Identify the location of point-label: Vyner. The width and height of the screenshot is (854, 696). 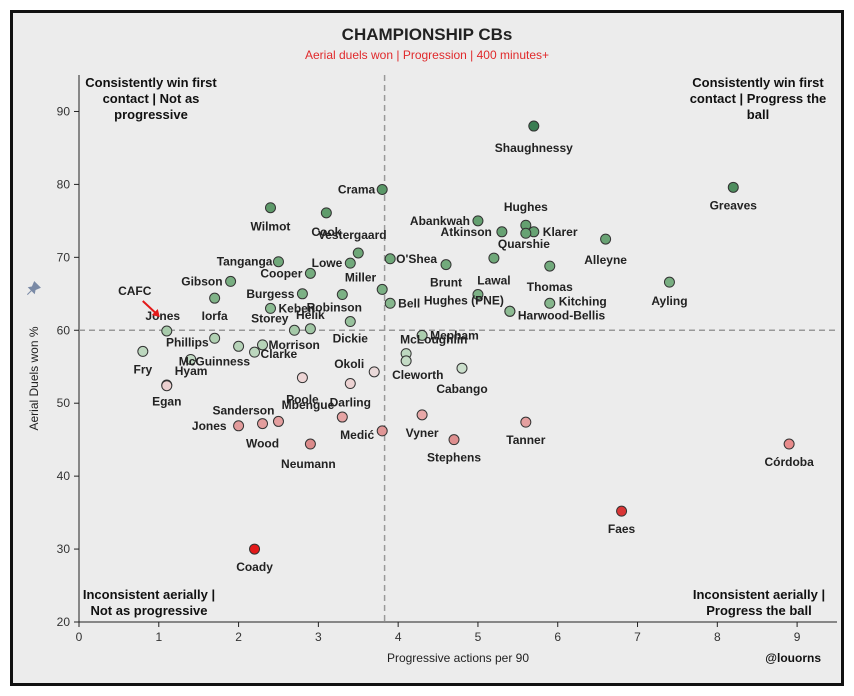
(422, 433).